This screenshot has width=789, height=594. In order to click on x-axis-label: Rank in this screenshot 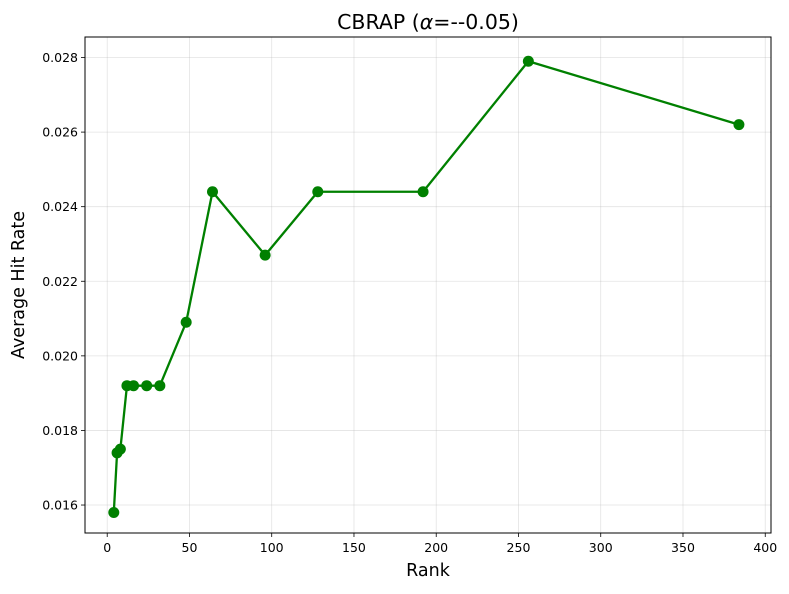, I will do `click(428, 571)`.